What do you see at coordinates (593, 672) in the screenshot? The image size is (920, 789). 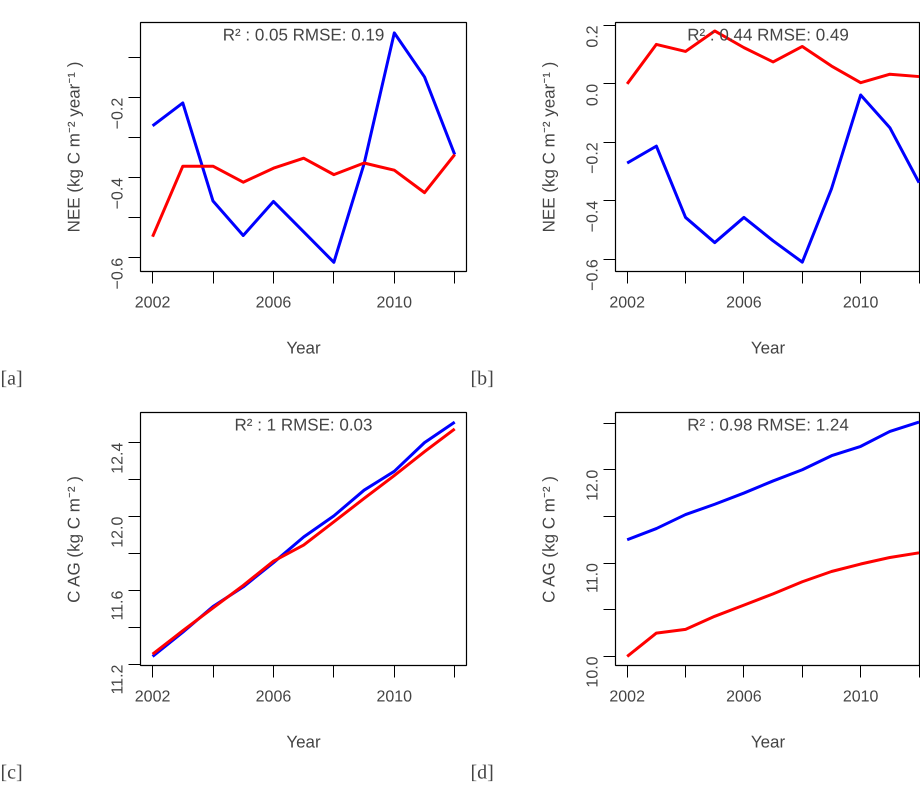 I see `y-tick-label: 10.0` at bounding box center [593, 672].